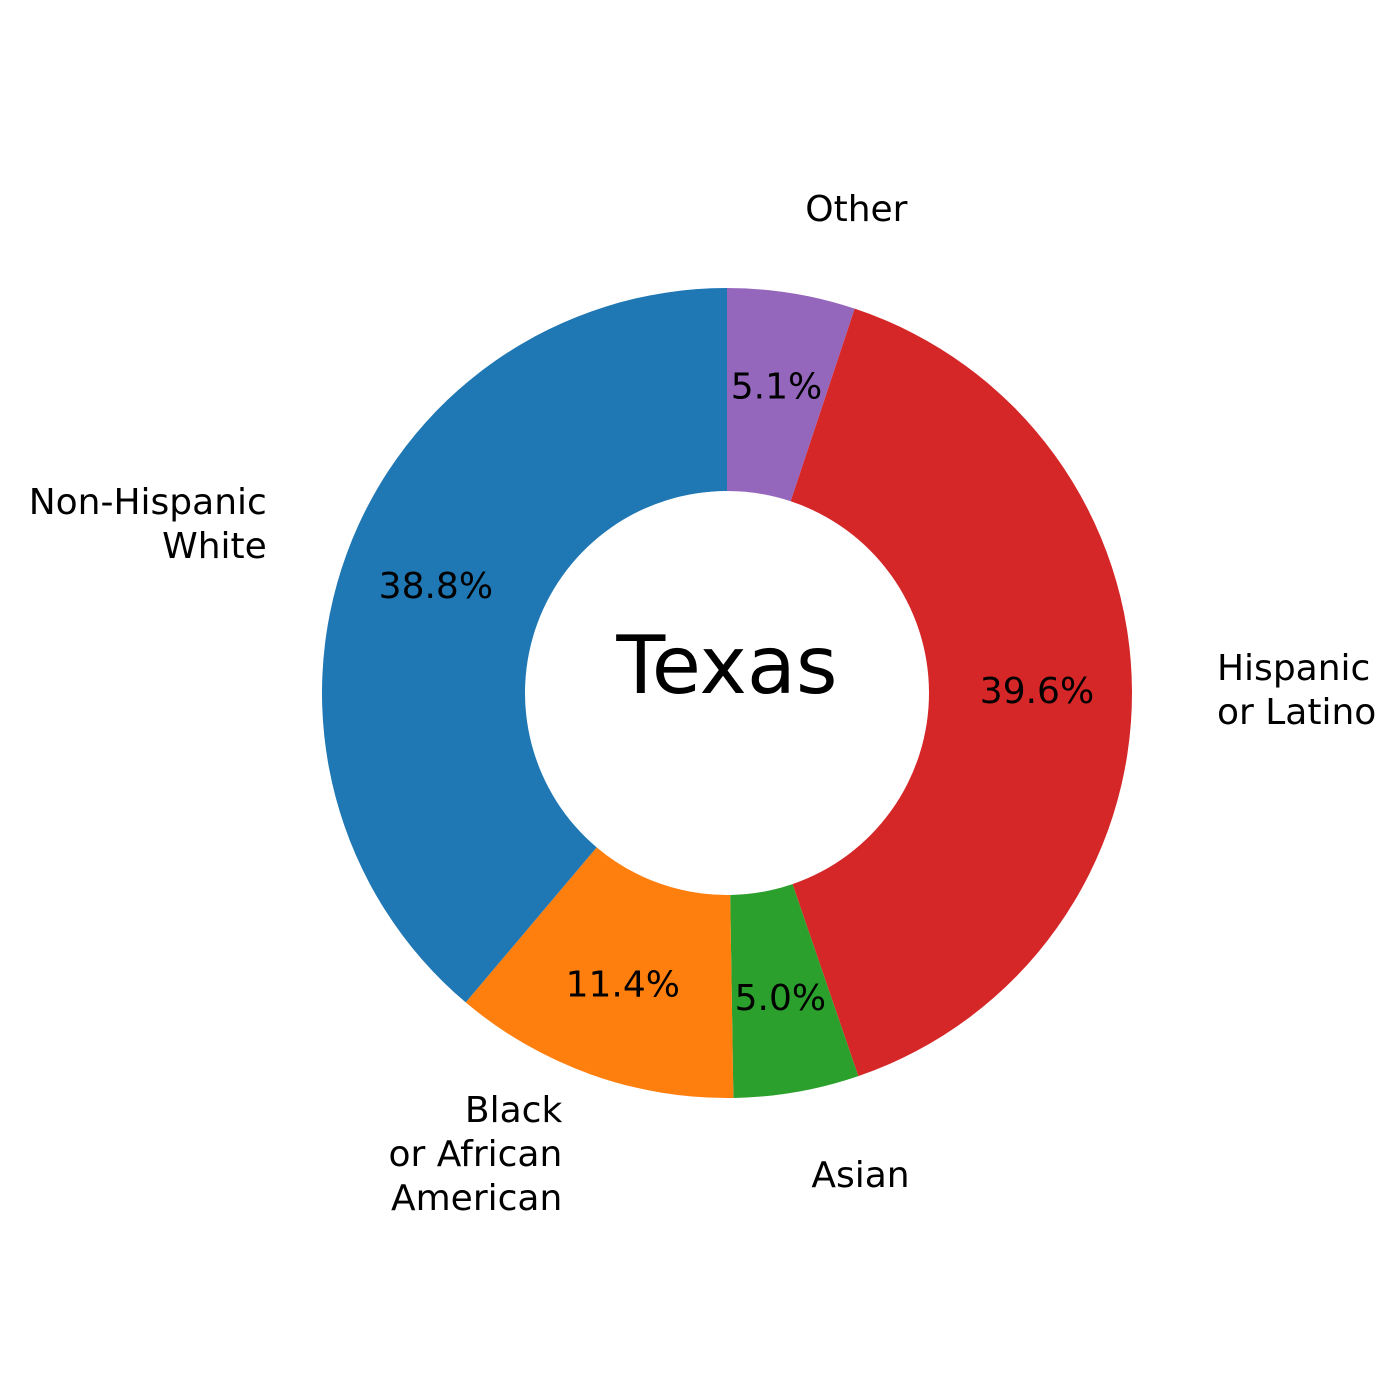  I want to click on slice-black-or-african-american, so click(599, 972).